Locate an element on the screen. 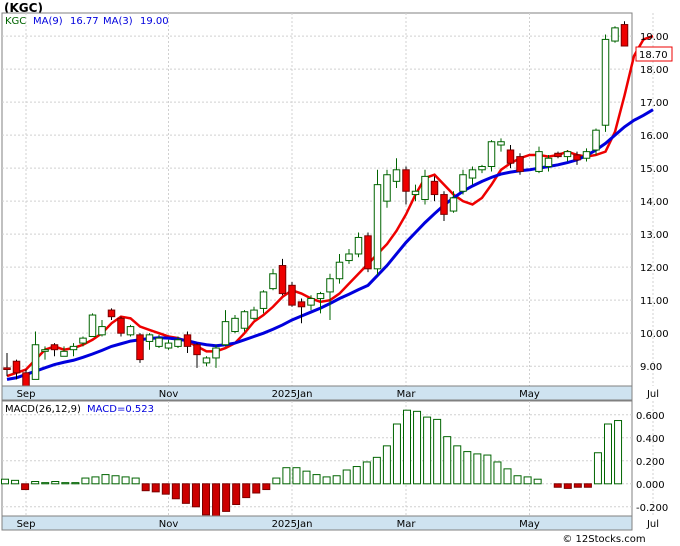  price-y-tick-label: 15.00 is located at coordinates (654, 169).